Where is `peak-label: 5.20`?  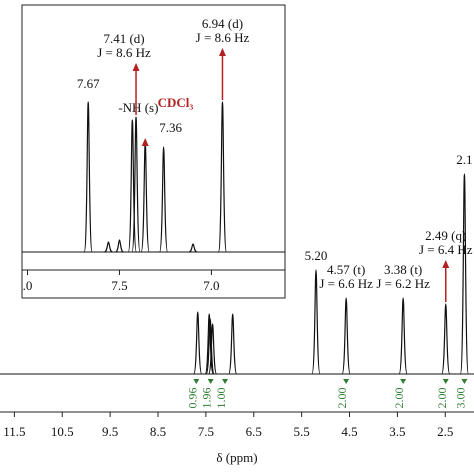
peak-label: 5.20 is located at coordinates (316, 255).